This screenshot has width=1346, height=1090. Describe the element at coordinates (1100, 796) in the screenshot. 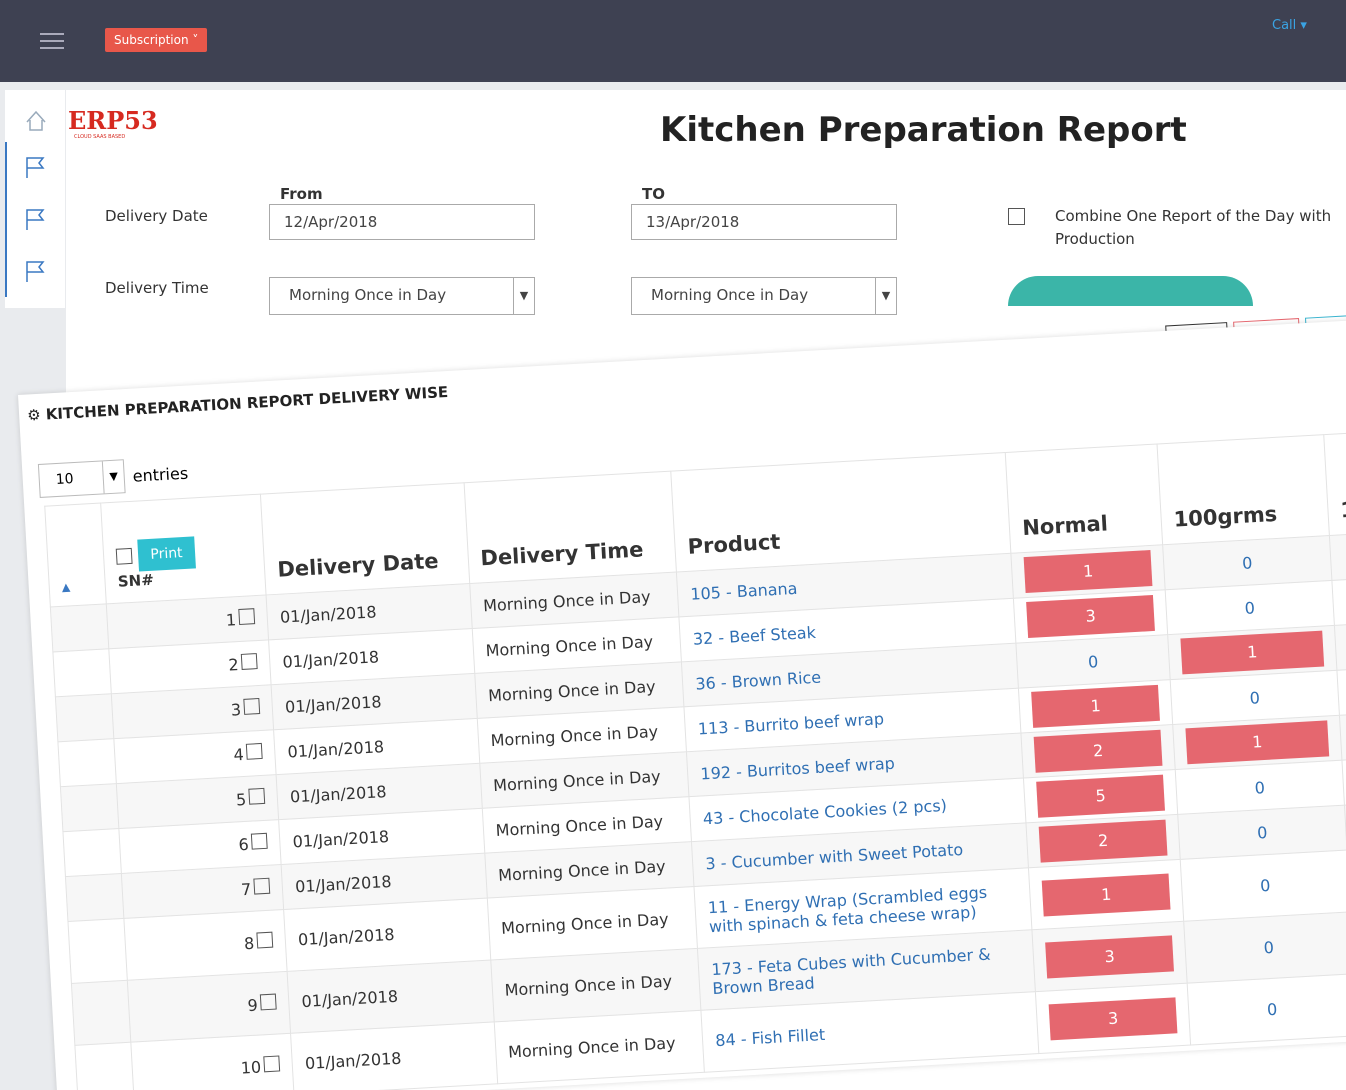

I see `quantity: 5` at that location.